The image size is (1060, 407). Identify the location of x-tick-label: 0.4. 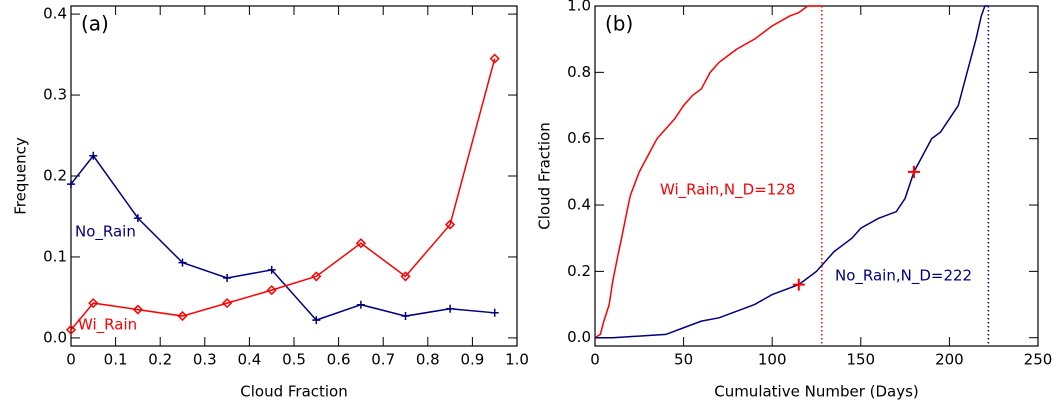
(249, 360).